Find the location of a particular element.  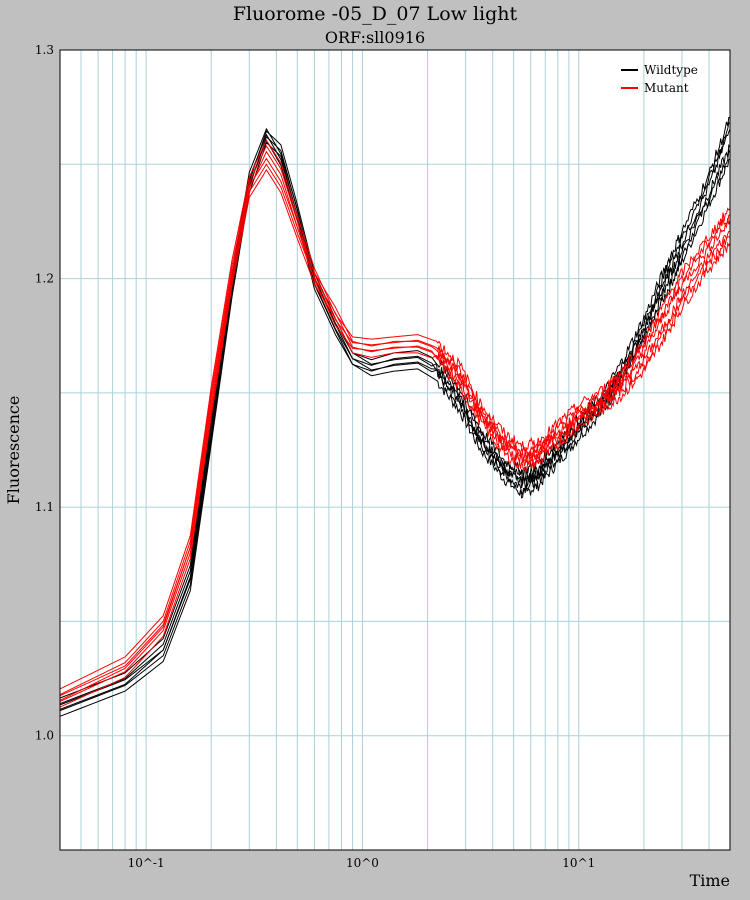

x-tick-label: 10^0 is located at coordinates (362, 863).